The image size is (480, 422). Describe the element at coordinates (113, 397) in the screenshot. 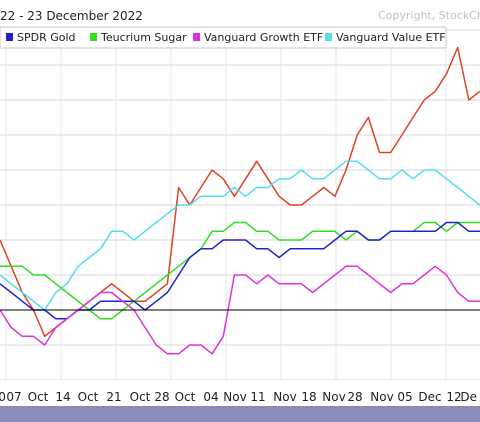

I see `x-tick-label: 21` at that location.